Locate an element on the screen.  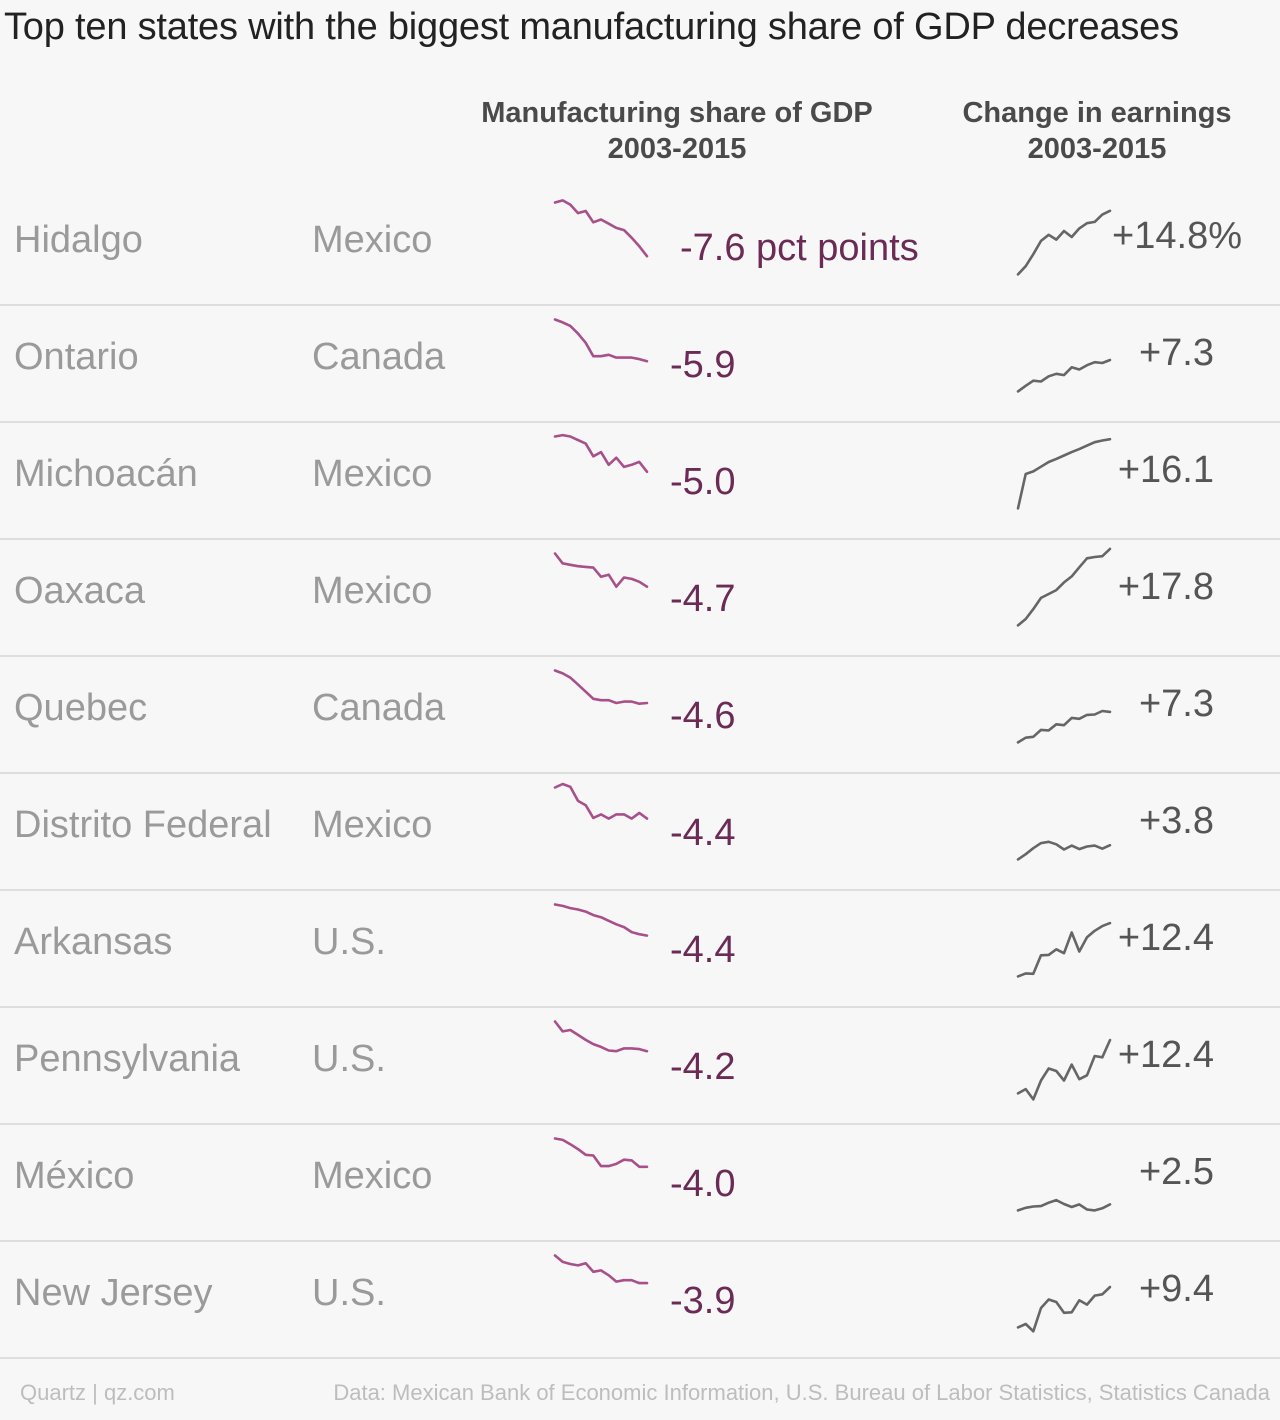
table-row: Distrito Federal Mexico -4.4 +3.8 is located at coordinates (640, 832).